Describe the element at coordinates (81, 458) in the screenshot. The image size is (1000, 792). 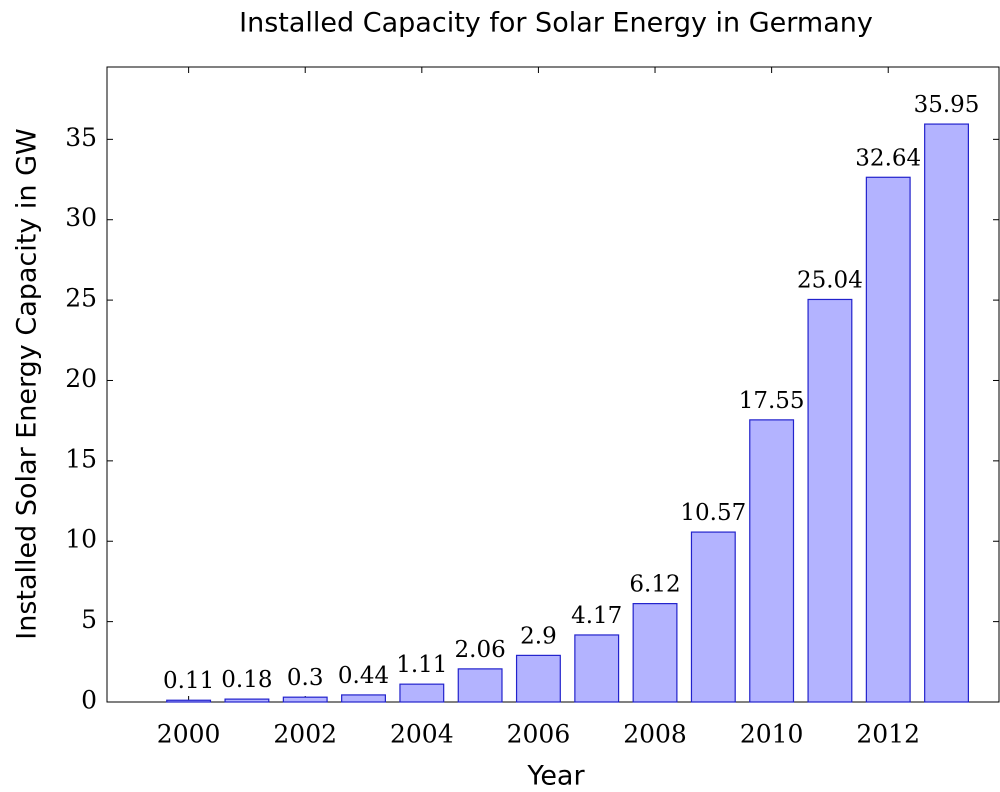
I see `y-tick-label: 15` at that location.